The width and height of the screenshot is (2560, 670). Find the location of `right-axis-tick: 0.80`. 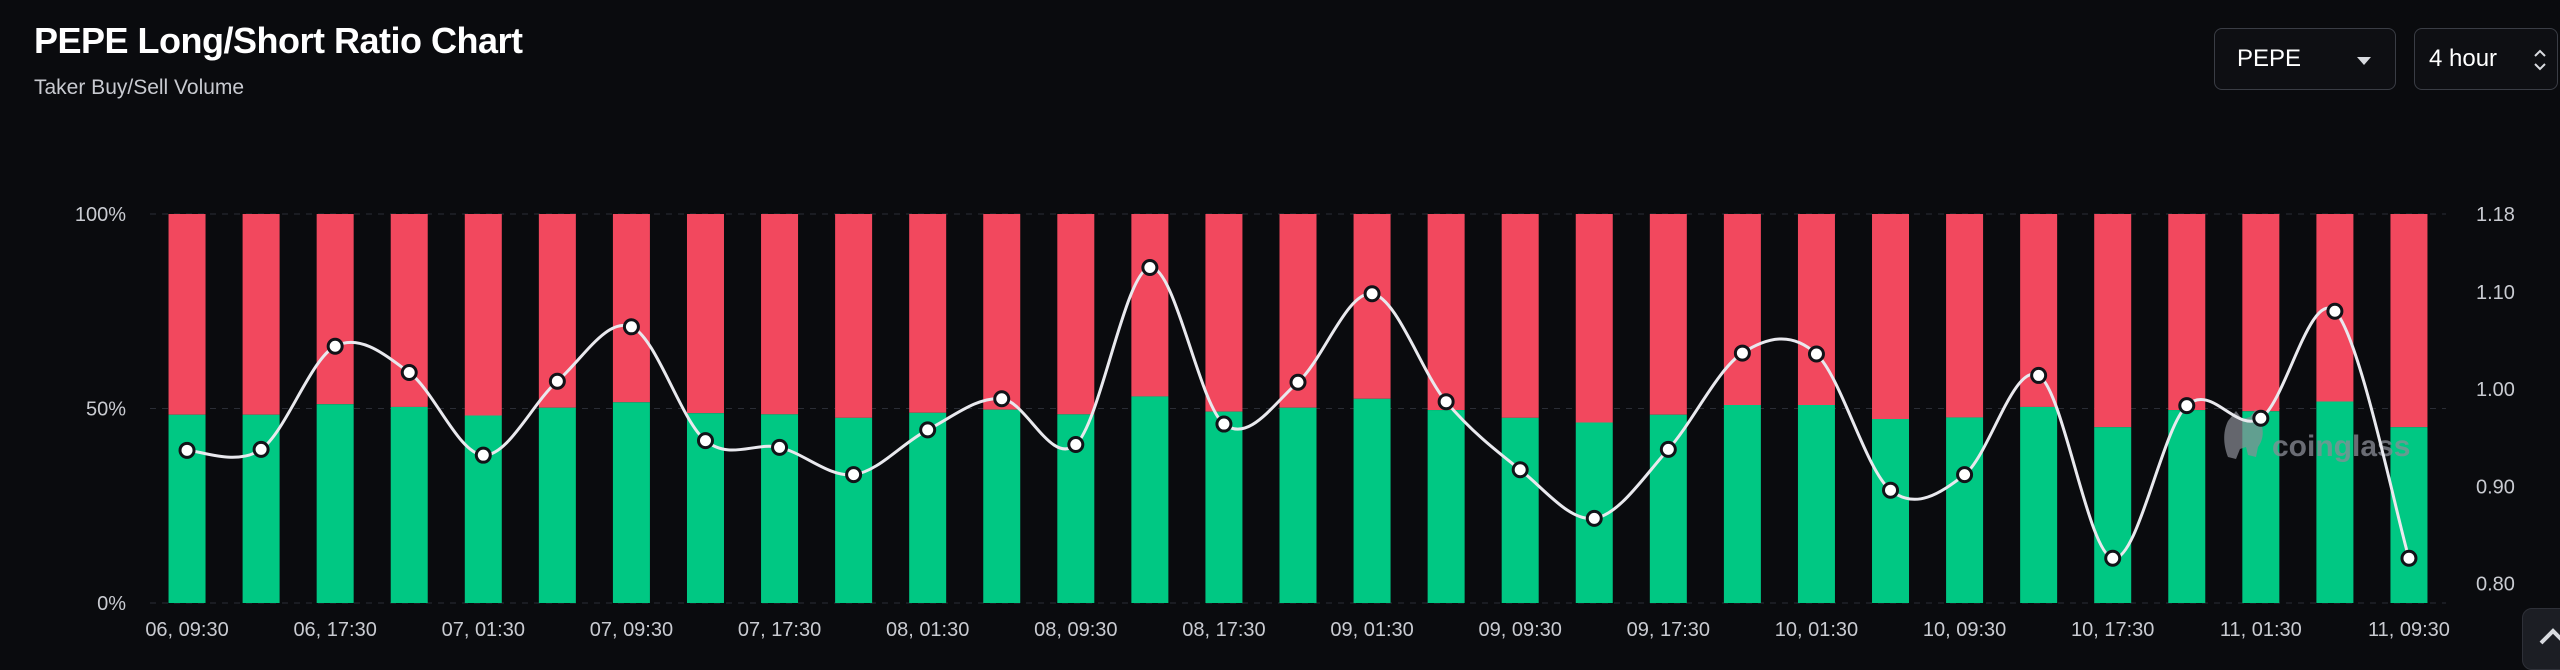

right-axis-tick: 0.80 is located at coordinates (2495, 585).